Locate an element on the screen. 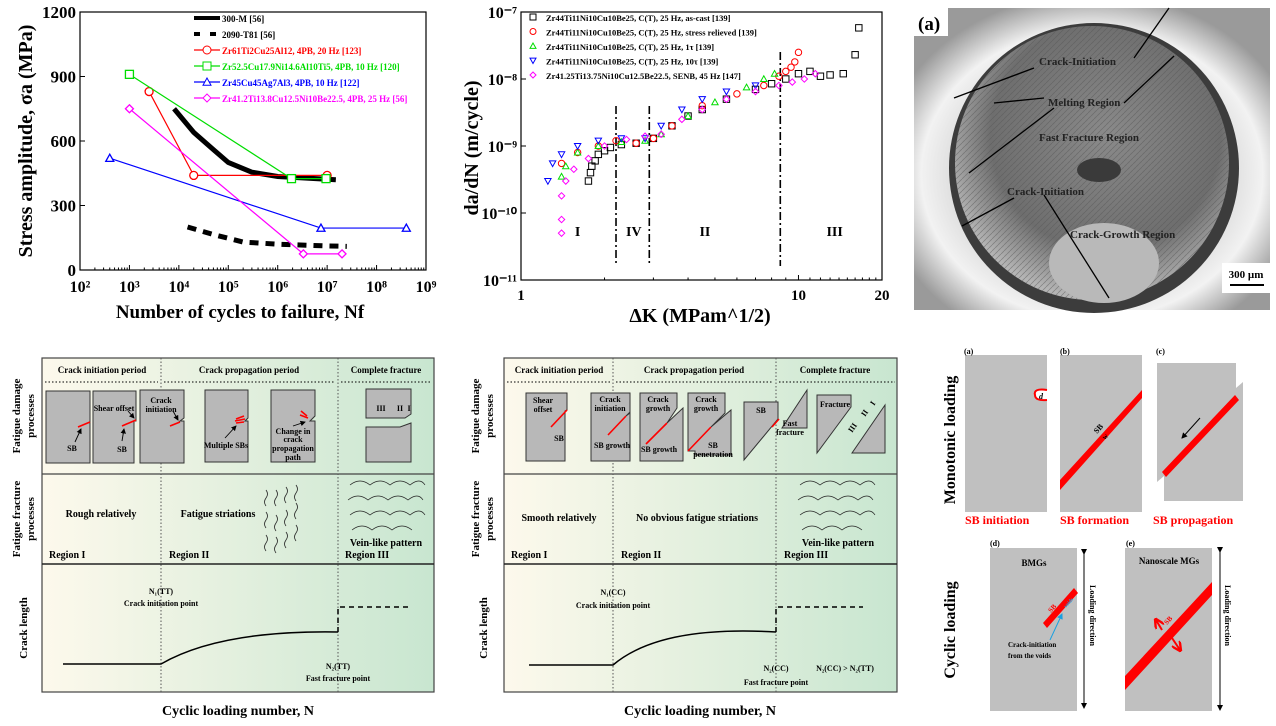  fracture-no-striations: No obvious fatigue striations is located at coordinates (697, 518).